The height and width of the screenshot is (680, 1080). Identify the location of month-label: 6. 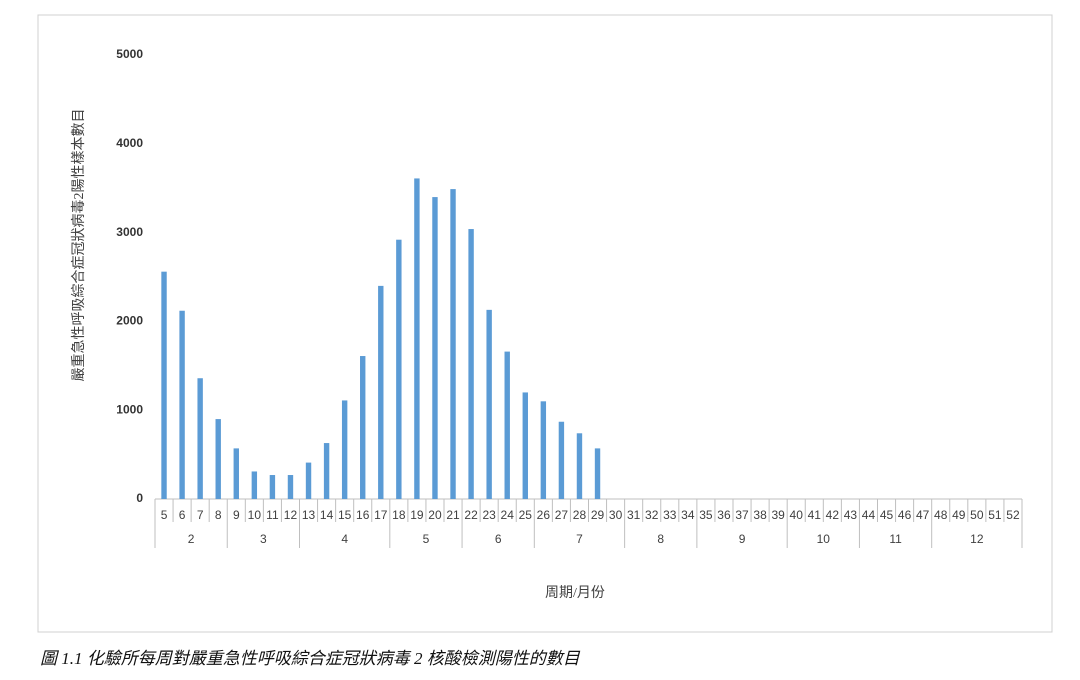
(498, 539).